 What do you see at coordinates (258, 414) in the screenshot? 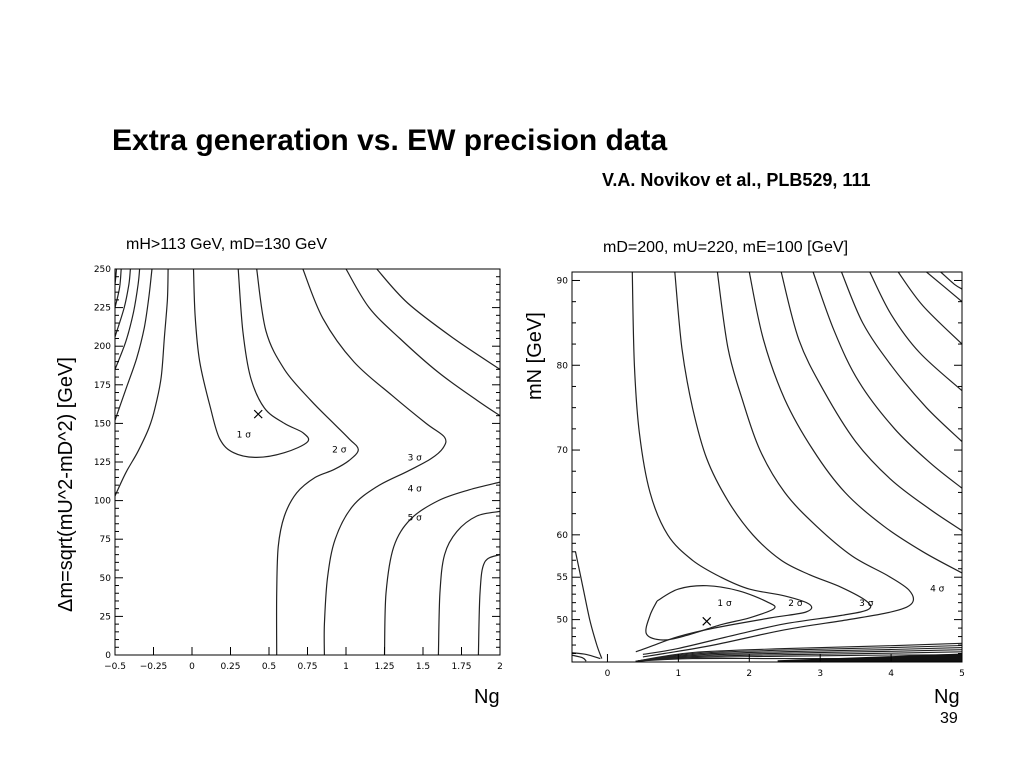
I see `left-best-fit-marker` at bounding box center [258, 414].